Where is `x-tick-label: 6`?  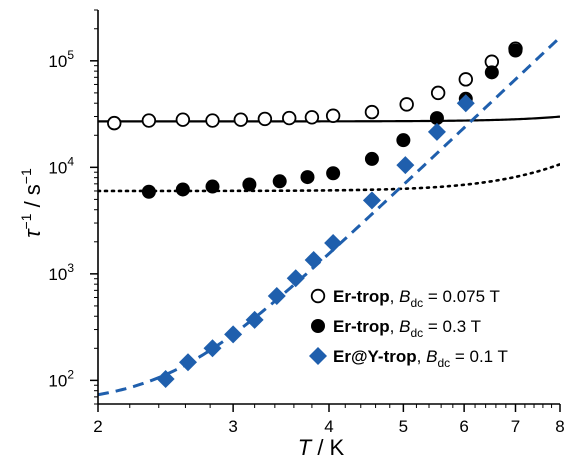
x-tick-label: 6 is located at coordinates (463, 426).